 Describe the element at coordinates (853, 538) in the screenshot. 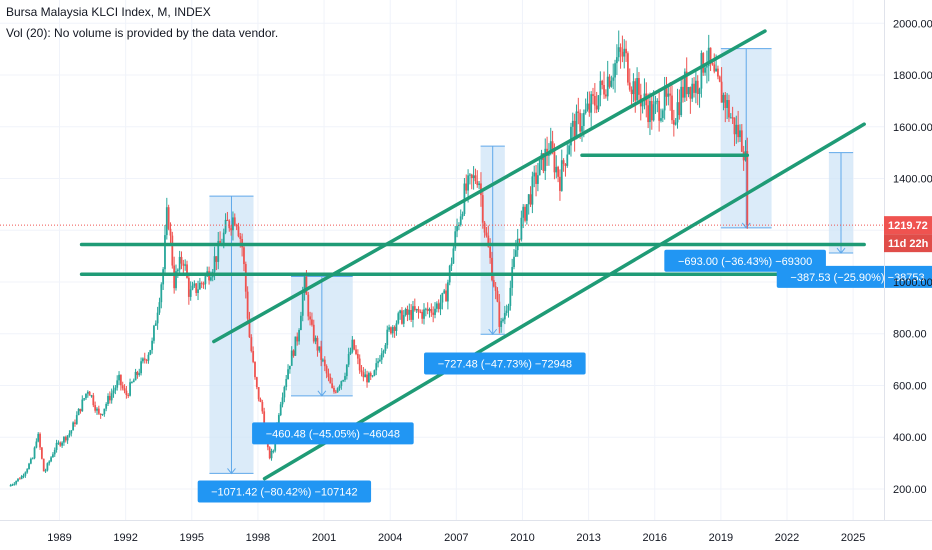

I see `time-tick-label: 2025` at that location.